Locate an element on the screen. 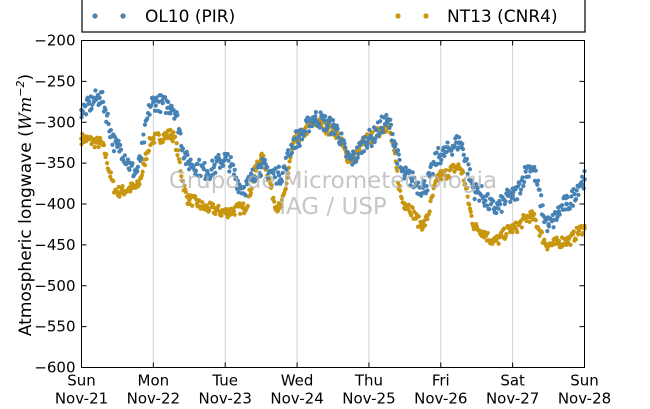 The image size is (650, 409). watermark: Grupo de Micrometeorologia IAG / USP is located at coordinates (333, 194).